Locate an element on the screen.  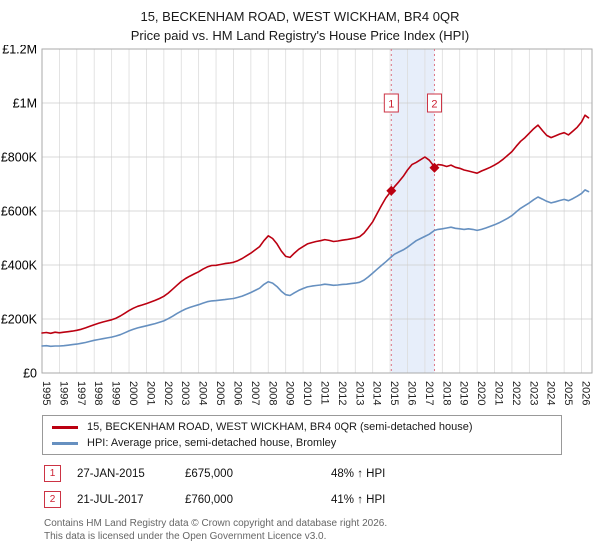
x-axis-tick-label: 2022 is located at coordinates (516, 393).